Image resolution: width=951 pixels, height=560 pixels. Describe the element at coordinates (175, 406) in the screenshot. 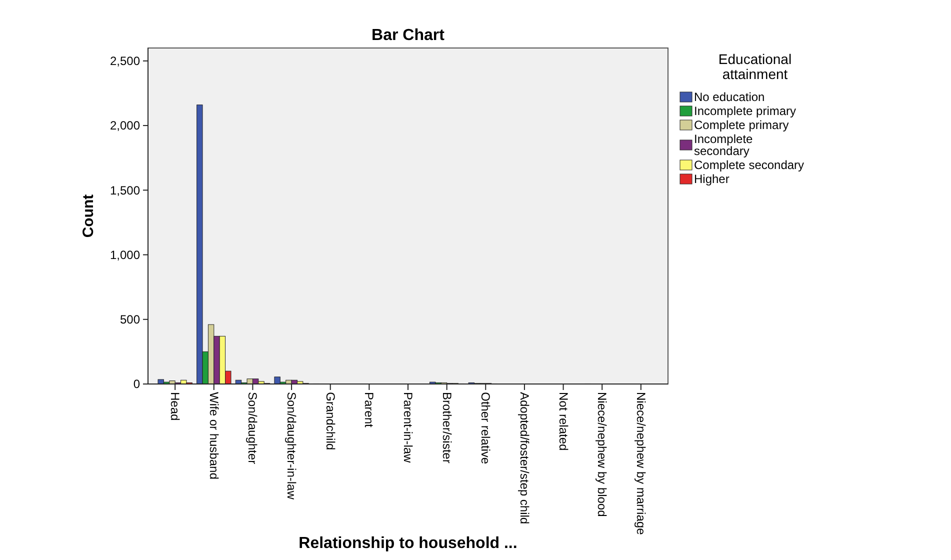

I see `x-tick-label: Head` at that location.